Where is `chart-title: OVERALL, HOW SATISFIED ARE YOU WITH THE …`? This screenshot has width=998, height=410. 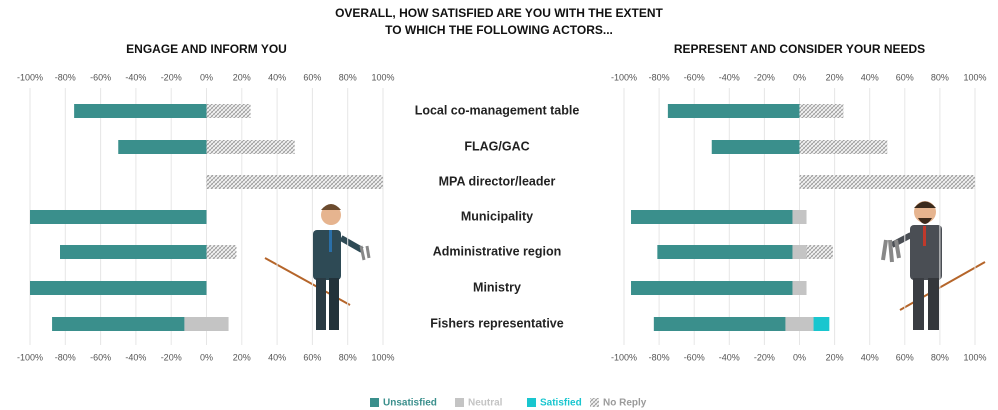
chart-title: OVERALL, HOW SATISFIED ARE YOU WITH THE … is located at coordinates (499, 13).